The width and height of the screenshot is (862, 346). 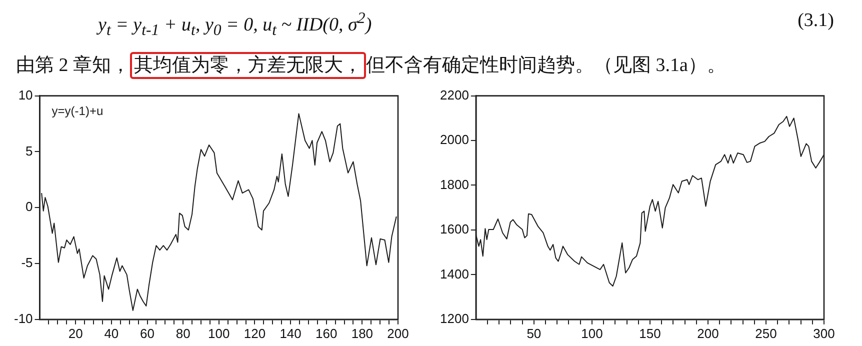 I want to click on x-tick-label: 180, so click(x=362, y=333).